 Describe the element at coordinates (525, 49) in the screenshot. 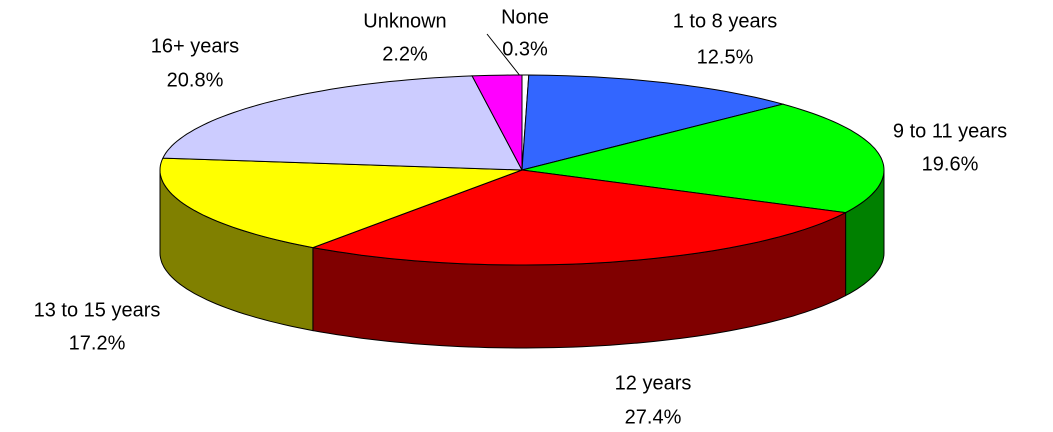

I see `slice-value-label: 0.3%` at that location.